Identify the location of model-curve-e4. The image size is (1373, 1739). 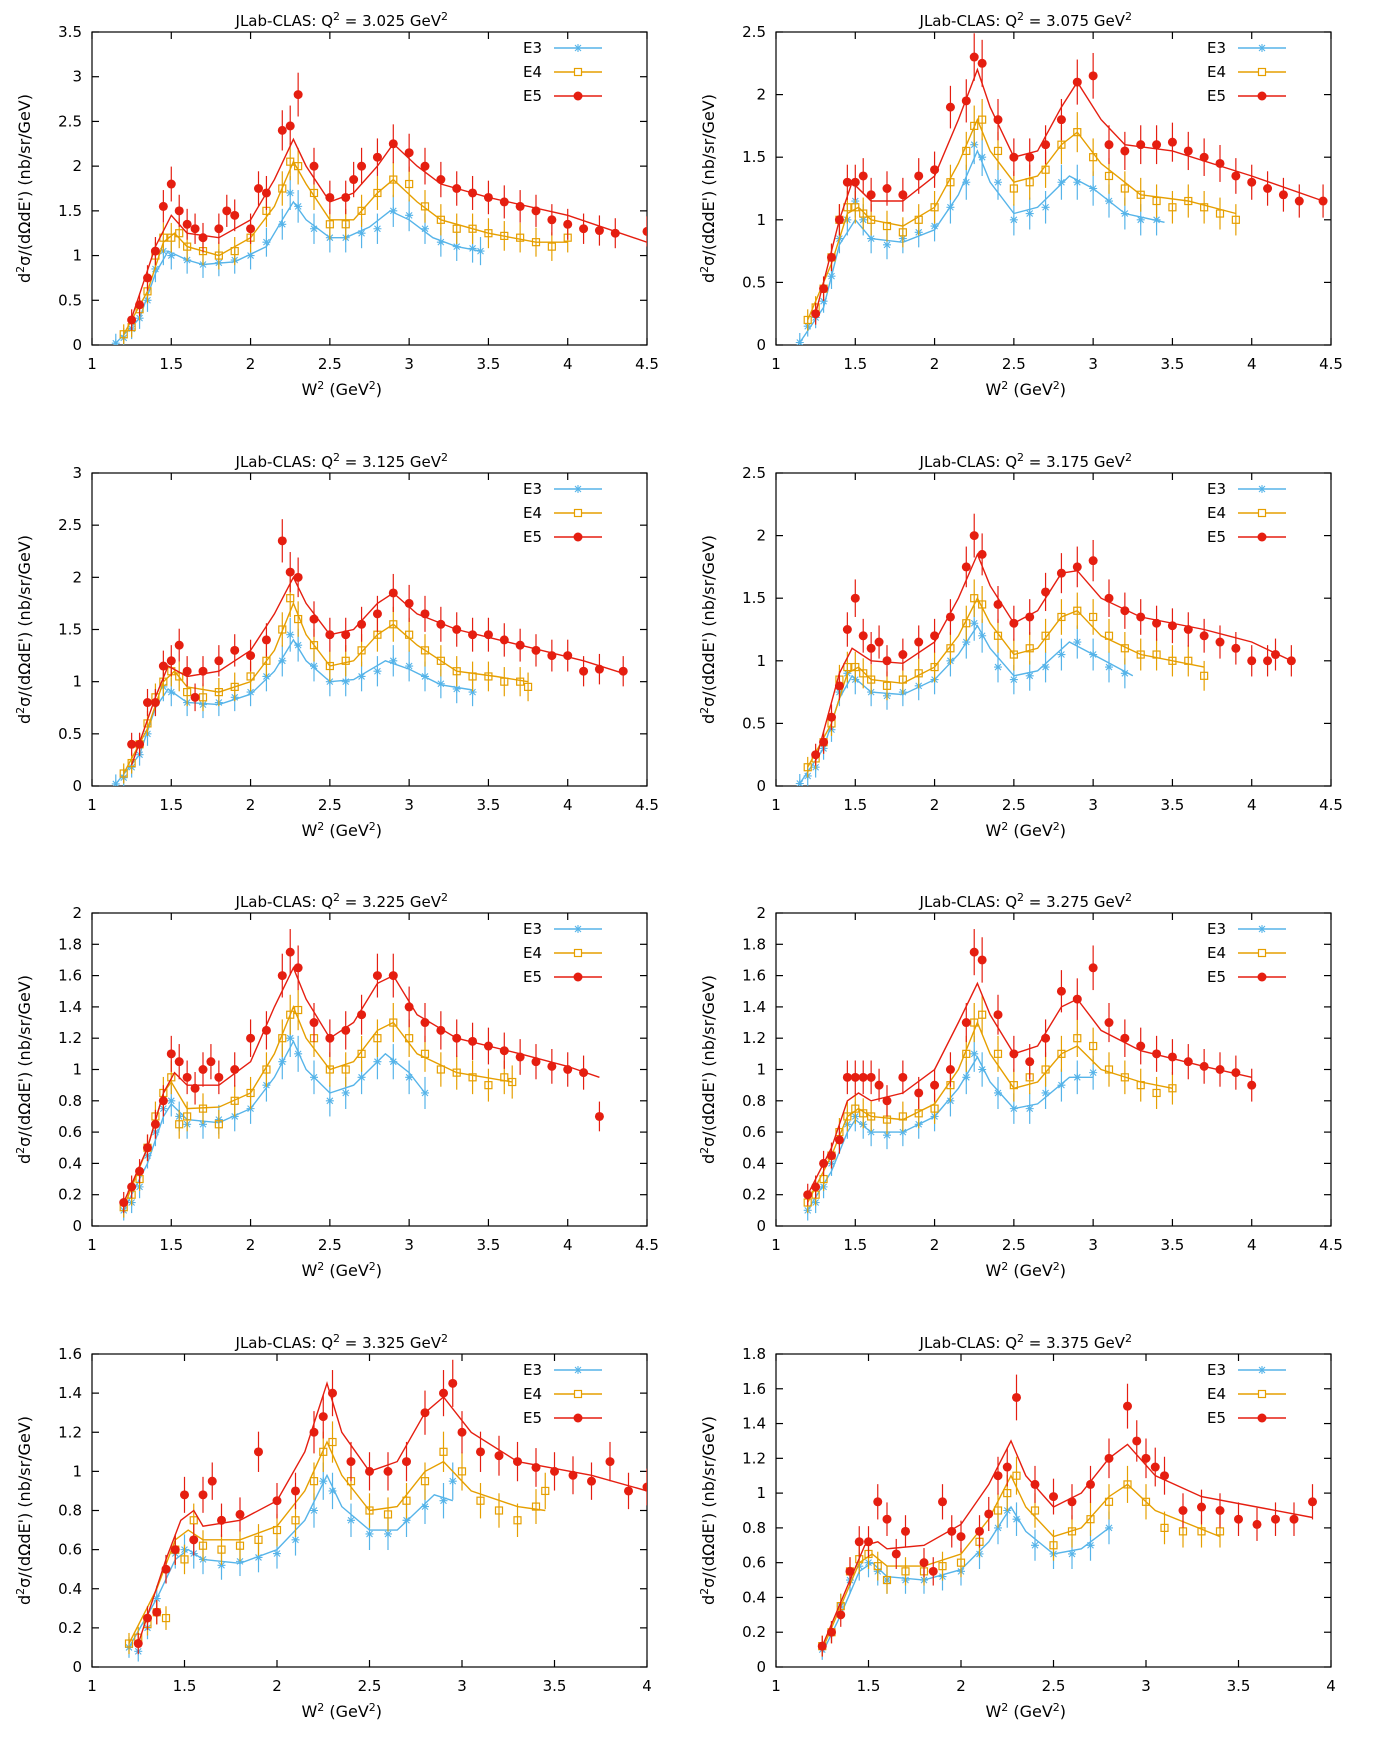
(1021, 1562).